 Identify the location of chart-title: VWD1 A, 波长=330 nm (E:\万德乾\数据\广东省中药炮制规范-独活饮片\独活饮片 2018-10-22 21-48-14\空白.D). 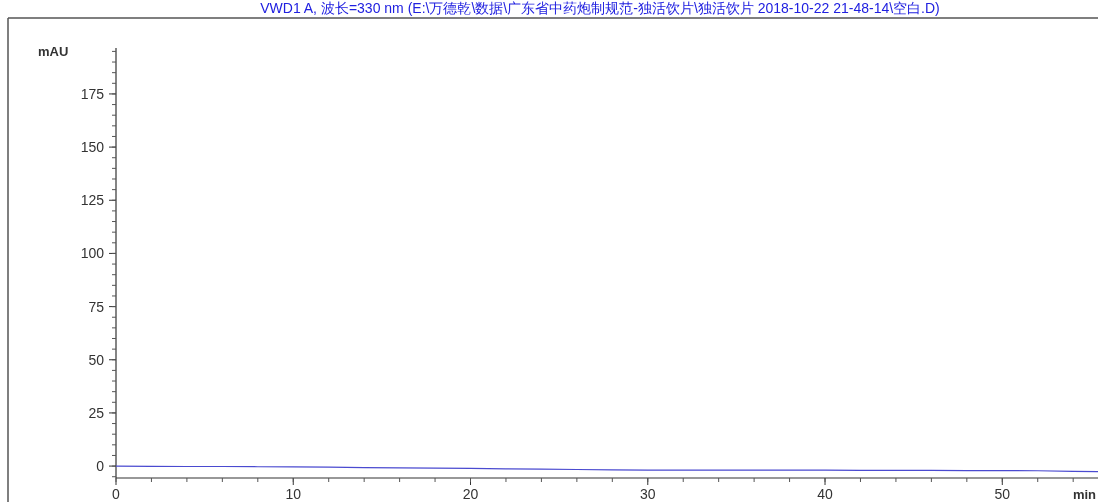
(600, 8).